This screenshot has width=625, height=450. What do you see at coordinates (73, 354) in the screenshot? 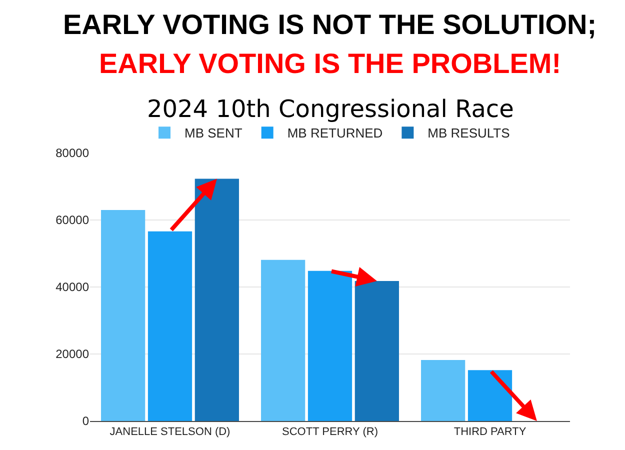
I see `y-tick-label: 20000` at bounding box center [73, 354].